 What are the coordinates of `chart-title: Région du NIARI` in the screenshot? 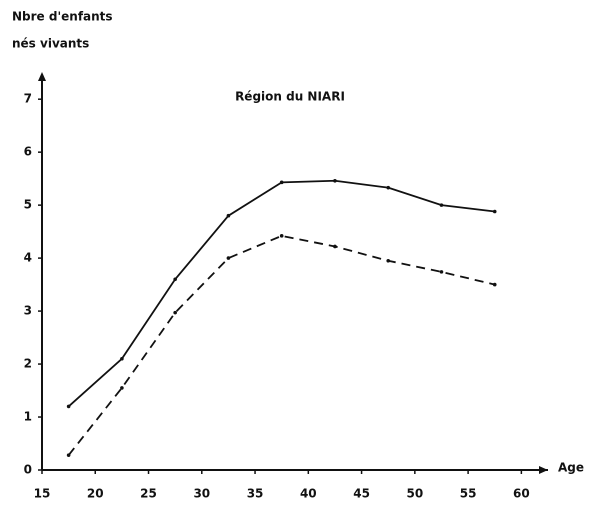 It's located at (290, 97).